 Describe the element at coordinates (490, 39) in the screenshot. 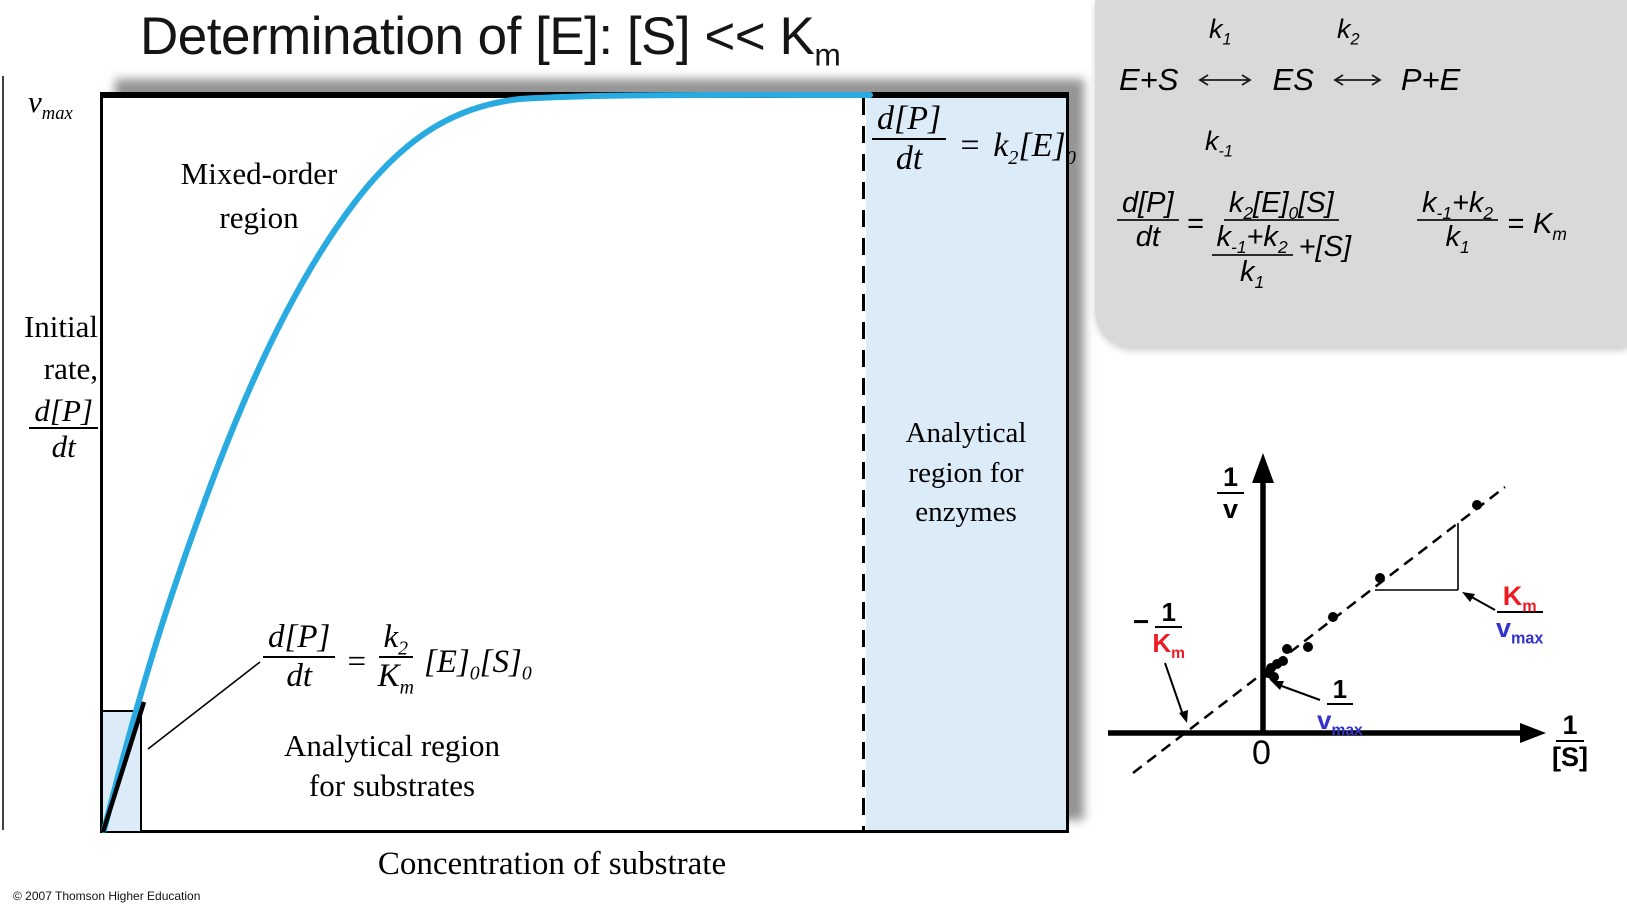

I see `page-title: Determination of [E]: [S] << Km` at that location.